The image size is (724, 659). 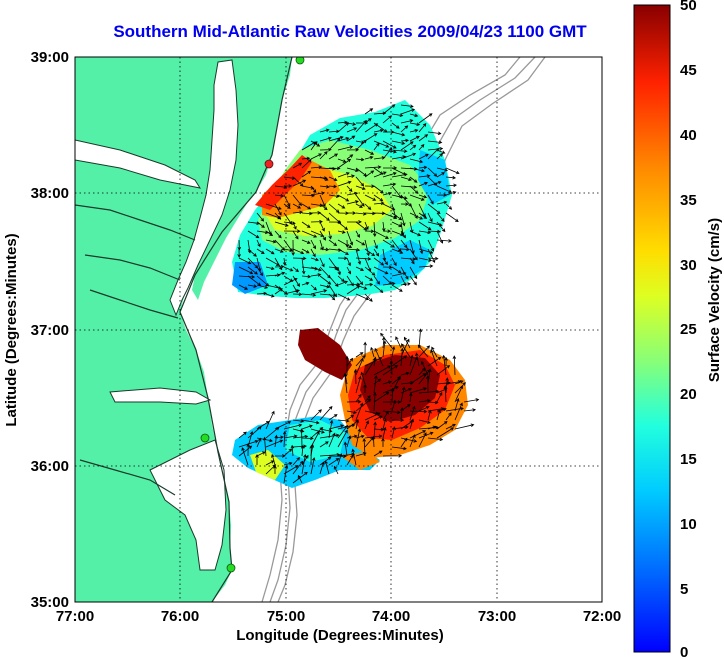 I want to click on y-tick-label: 35:00, so click(x=50, y=602).